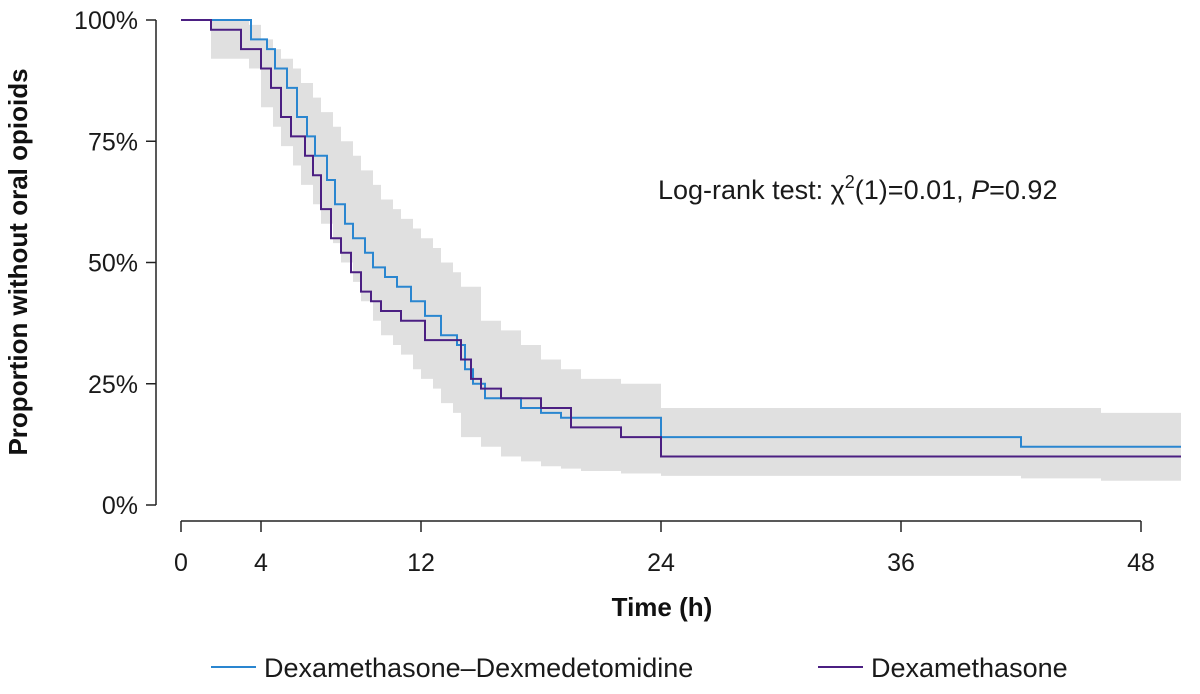  I want to click on y-tick-label: 75%, so click(113, 142).